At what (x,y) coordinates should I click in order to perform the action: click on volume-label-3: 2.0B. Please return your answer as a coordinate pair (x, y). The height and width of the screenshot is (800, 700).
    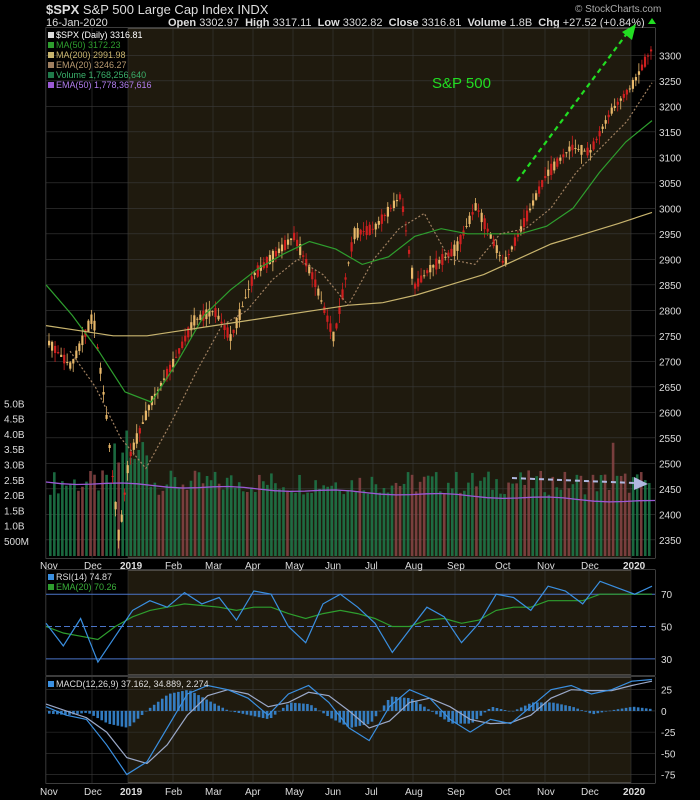
    Looking at the image, I should click on (14, 496).